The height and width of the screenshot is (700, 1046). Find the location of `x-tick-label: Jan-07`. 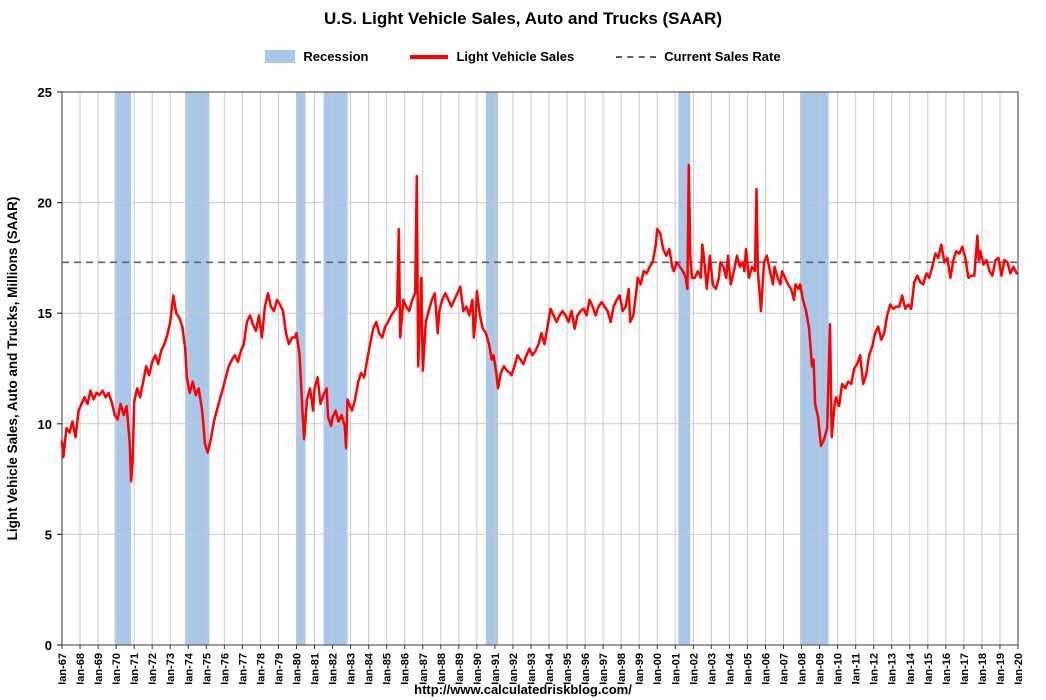

x-tick-label: Jan-07 is located at coordinates (785, 668).